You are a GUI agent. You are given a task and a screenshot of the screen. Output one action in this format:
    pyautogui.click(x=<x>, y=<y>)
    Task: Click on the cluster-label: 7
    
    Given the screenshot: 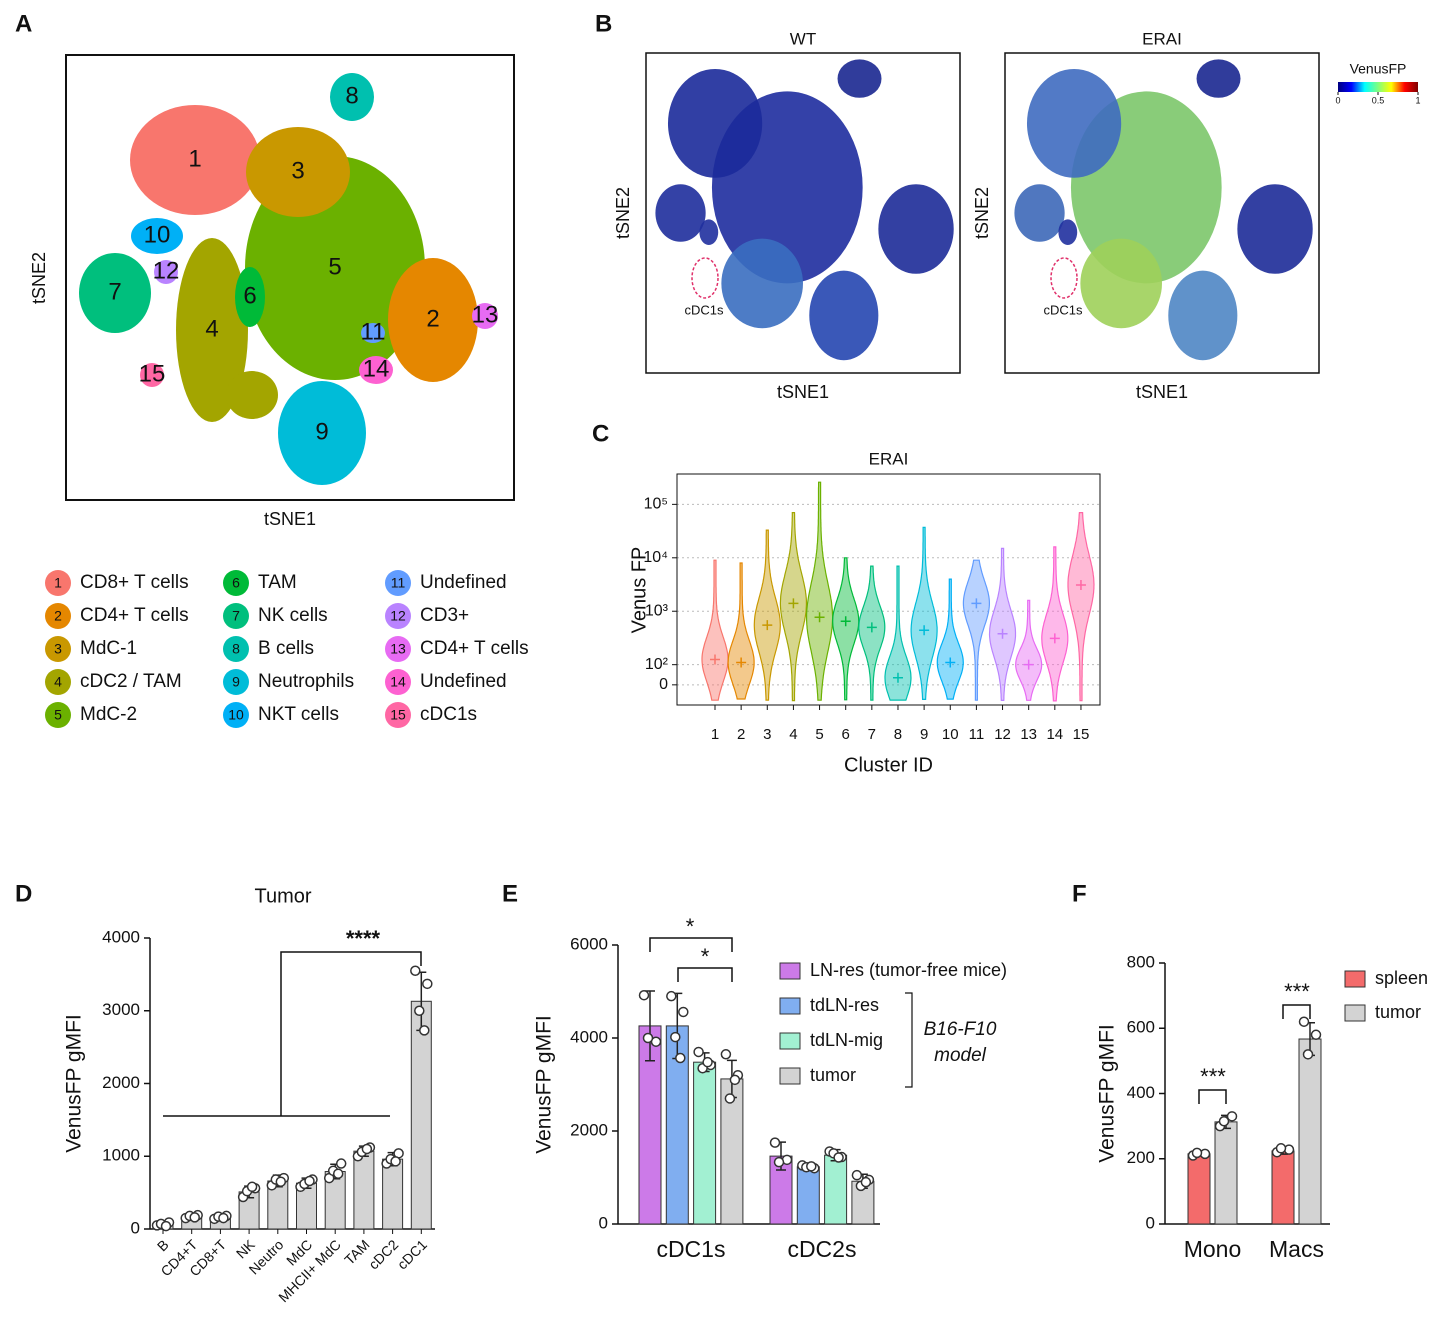 What is the action you would take?
    pyautogui.click(x=114, y=291)
    